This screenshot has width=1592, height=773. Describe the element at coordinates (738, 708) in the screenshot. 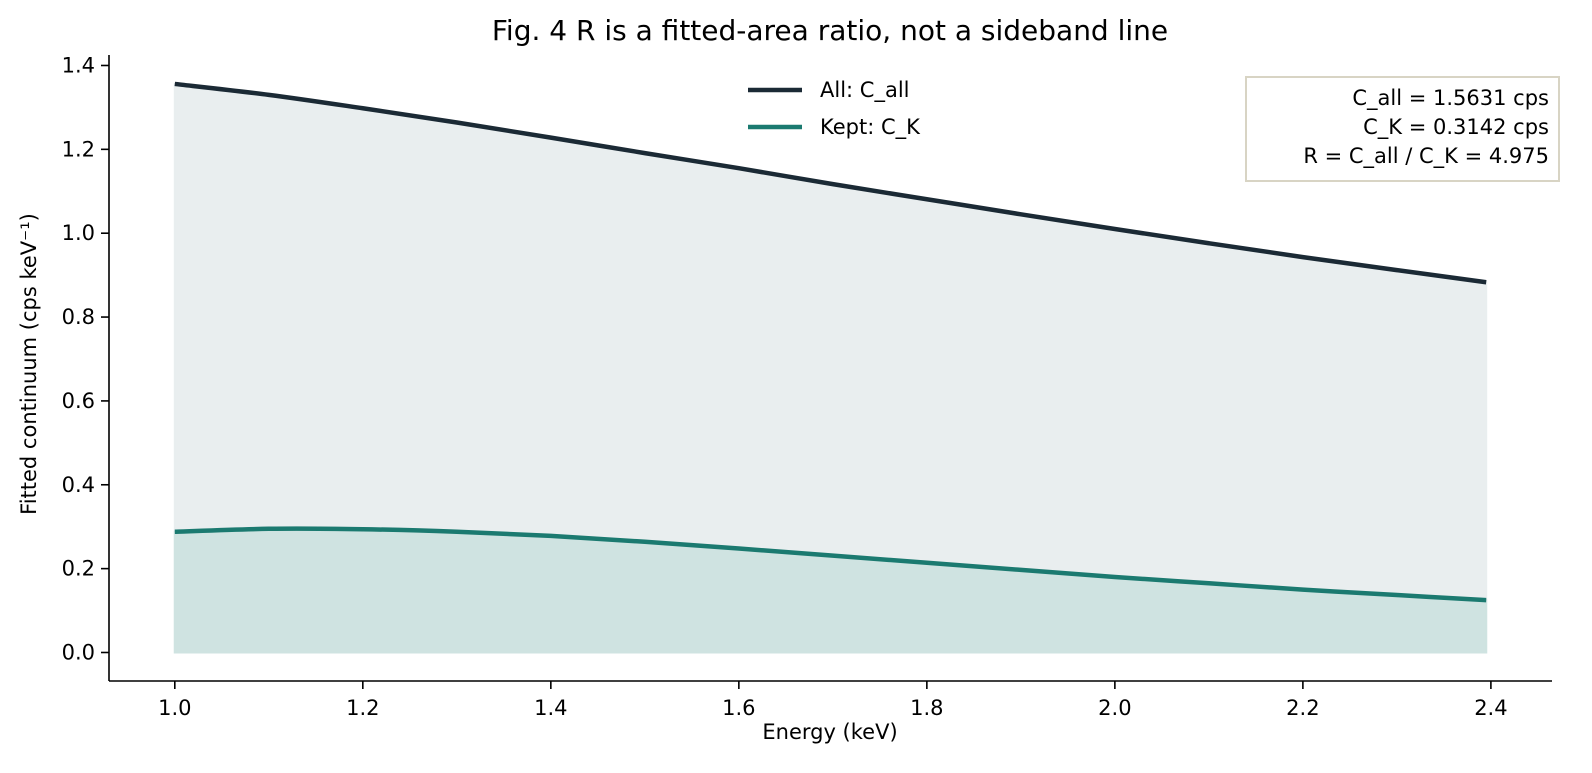

I see `x-tick-label: 1.6` at that location.